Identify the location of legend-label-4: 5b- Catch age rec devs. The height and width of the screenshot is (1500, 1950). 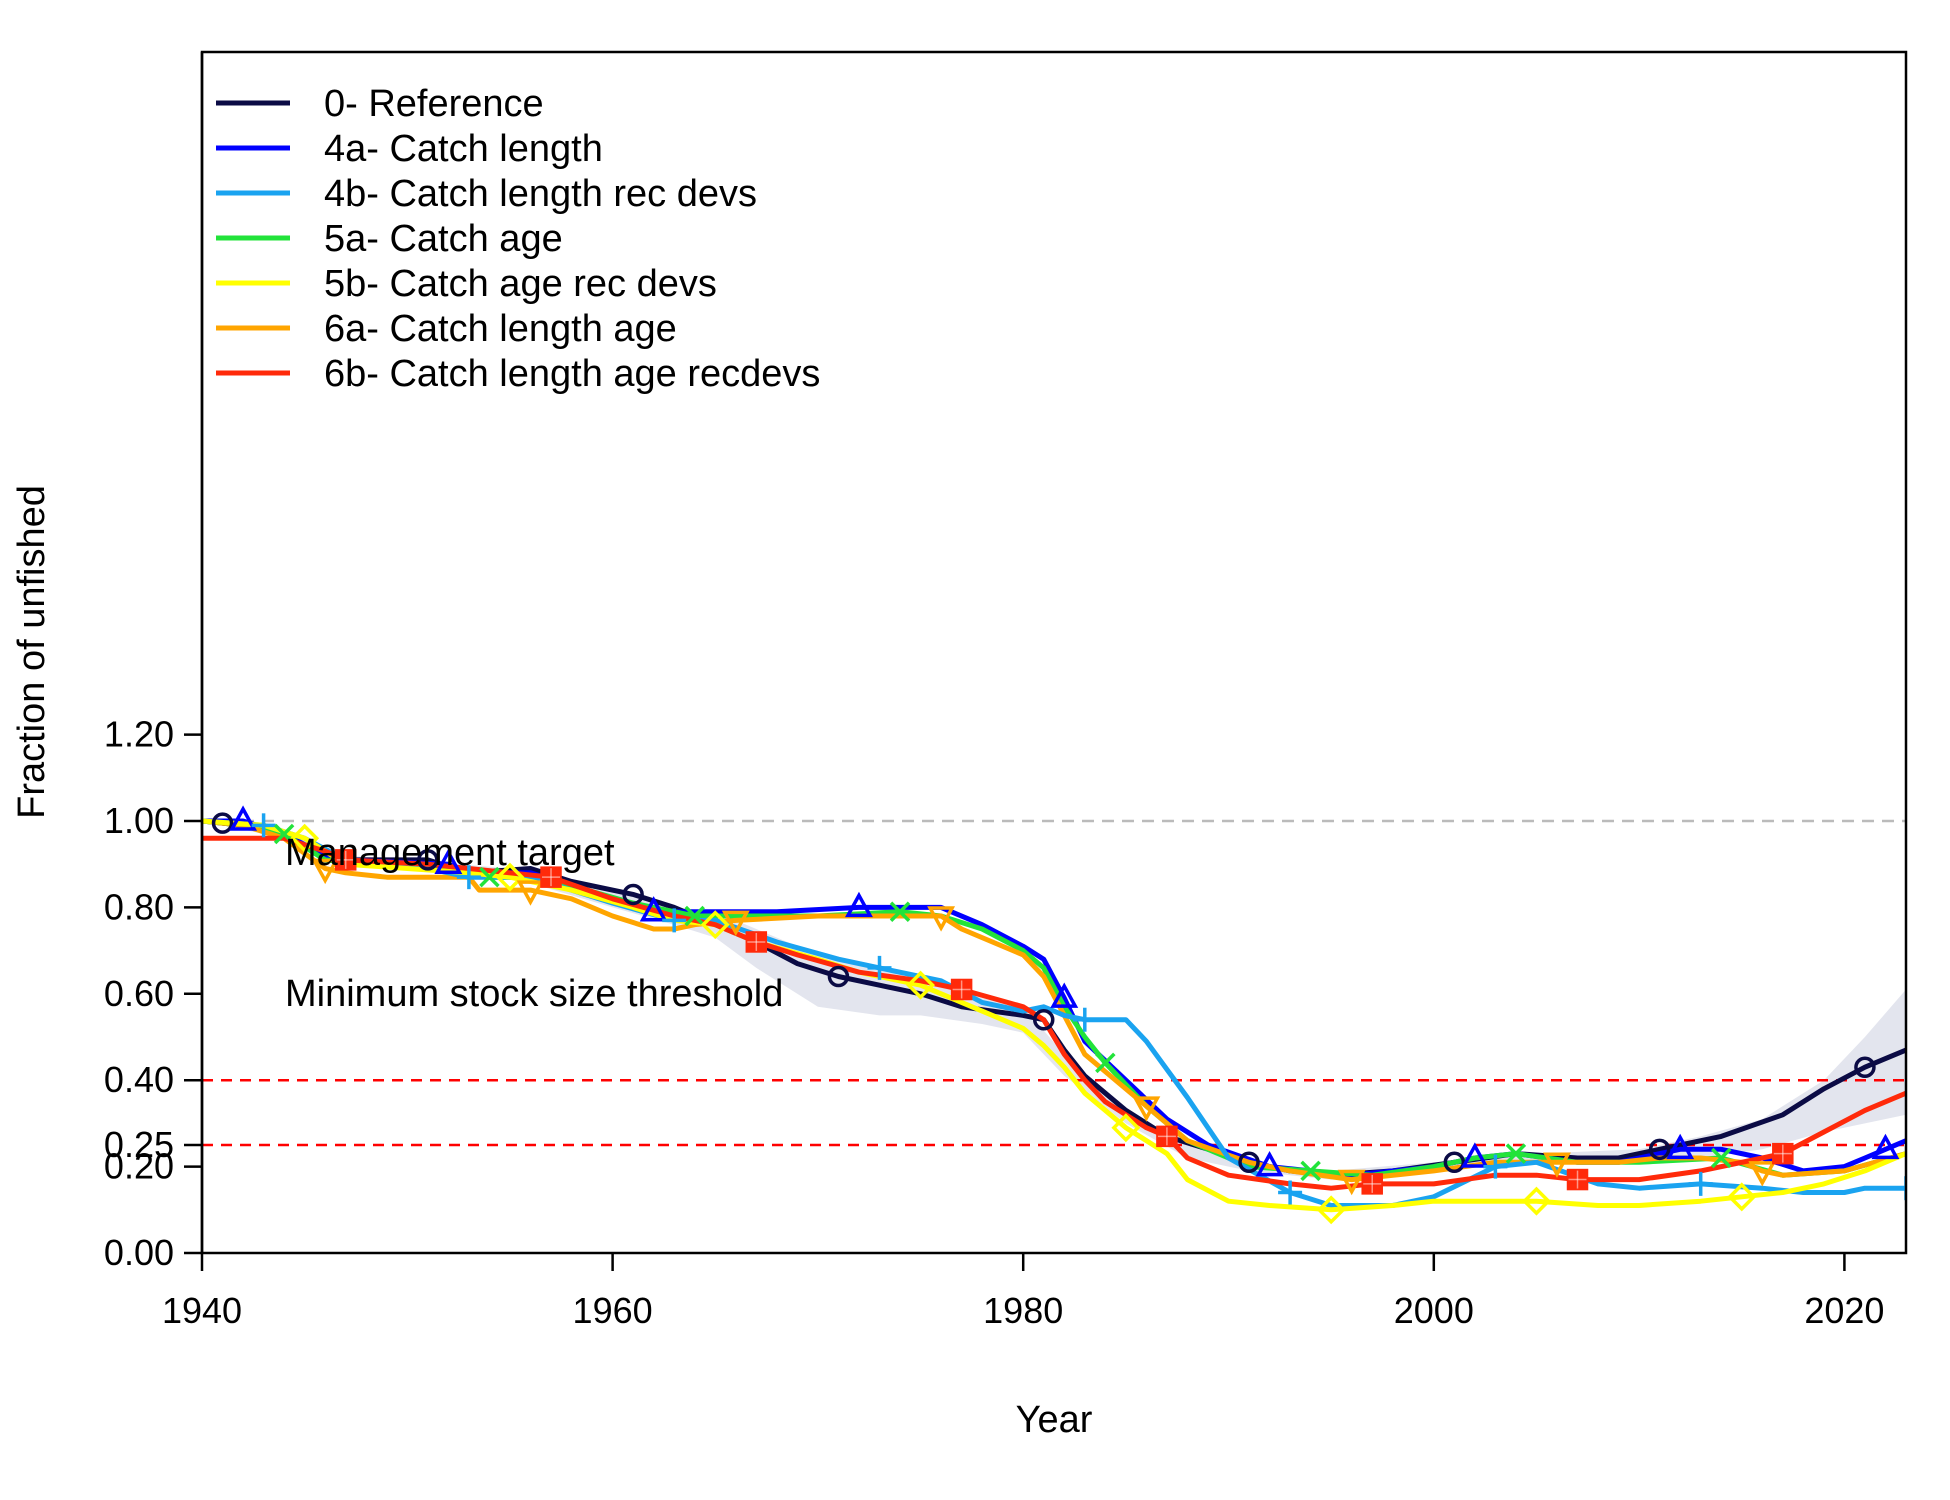
(520, 284).